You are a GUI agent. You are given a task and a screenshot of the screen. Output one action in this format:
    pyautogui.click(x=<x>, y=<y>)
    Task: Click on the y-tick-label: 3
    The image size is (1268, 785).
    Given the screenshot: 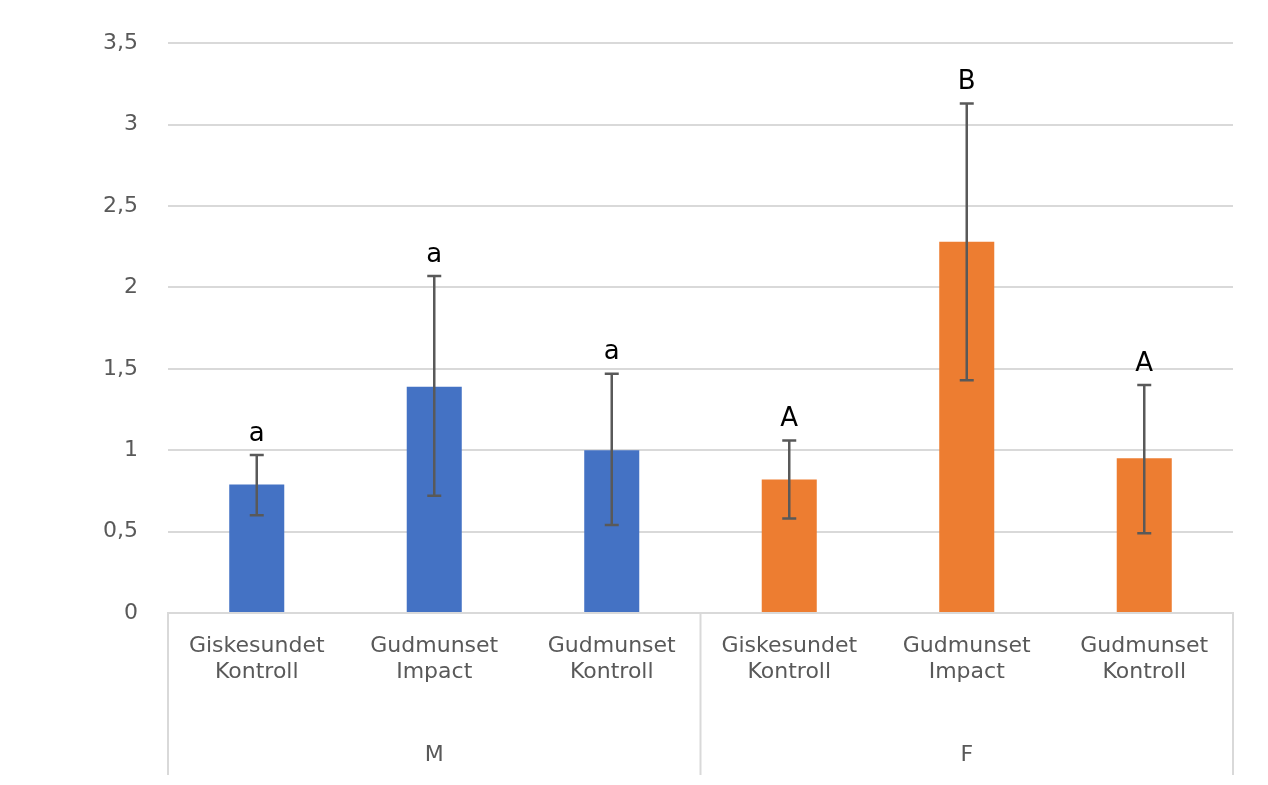 What is the action you would take?
    pyautogui.click(x=131, y=123)
    